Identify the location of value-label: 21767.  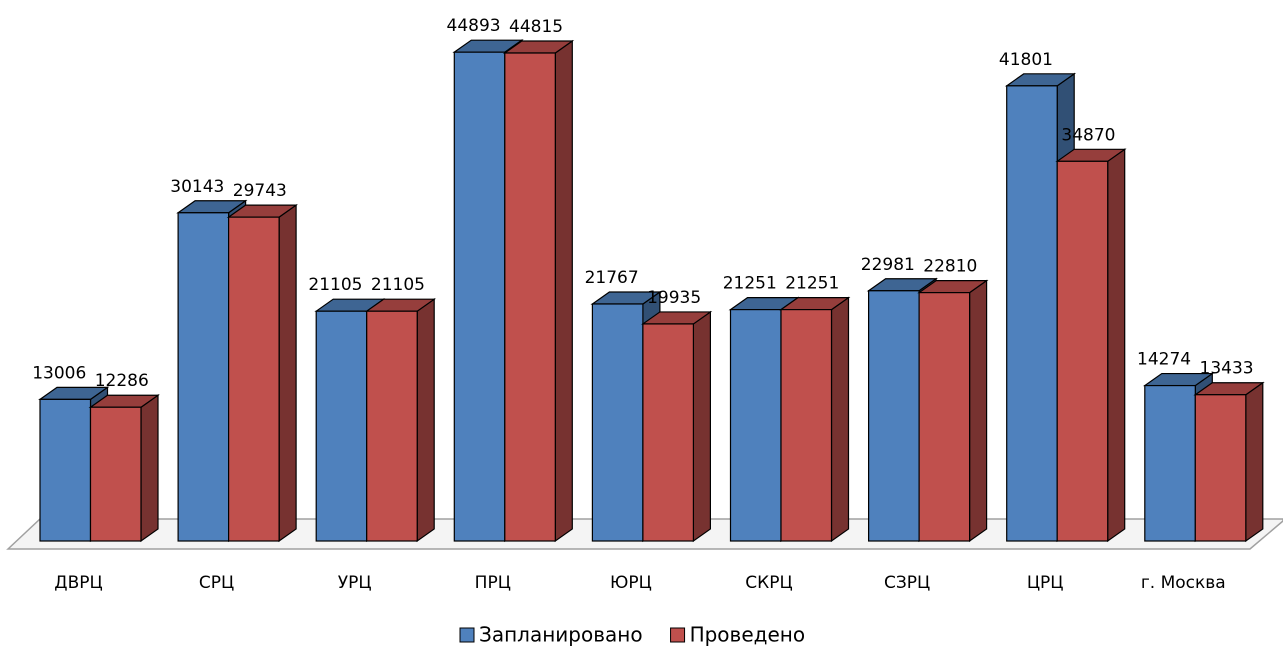
(612, 278).